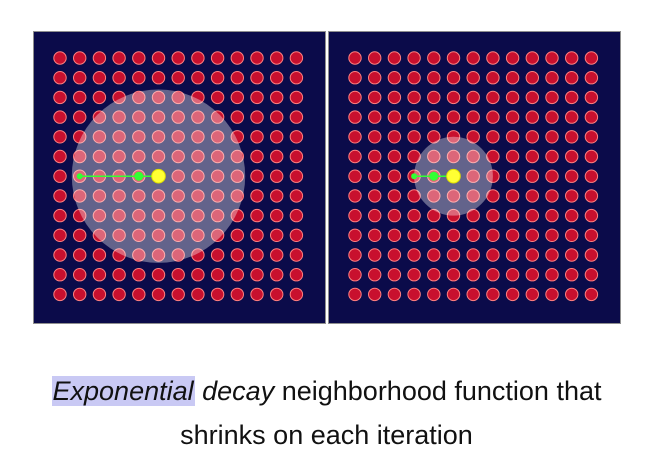 The height and width of the screenshot is (471, 653). What do you see at coordinates (441, 391) in the screenshot?
I see `caption-line1-rest: neighborhood function that` at bounding box center [441, 391].